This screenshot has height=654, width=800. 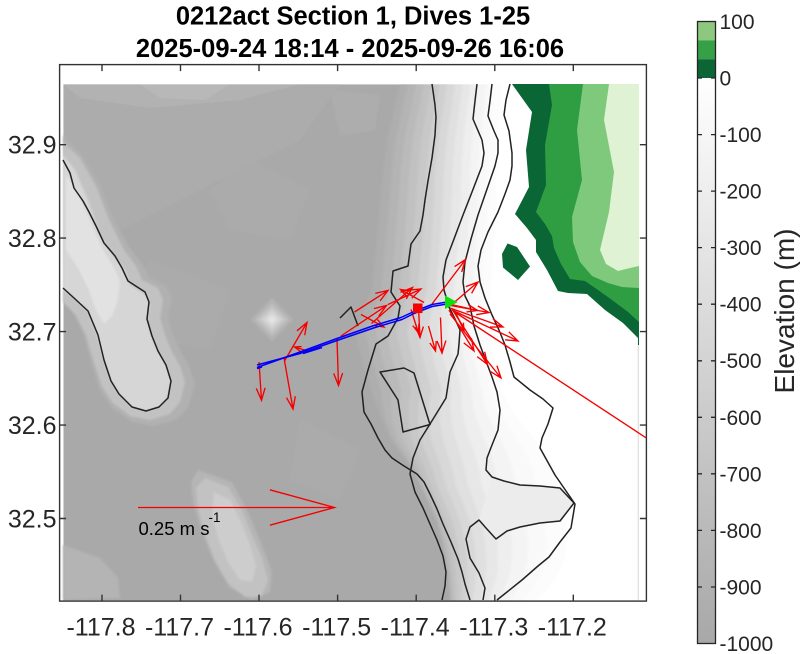 I want to click on svg-text: 32.8, so click(x=32, y=239).